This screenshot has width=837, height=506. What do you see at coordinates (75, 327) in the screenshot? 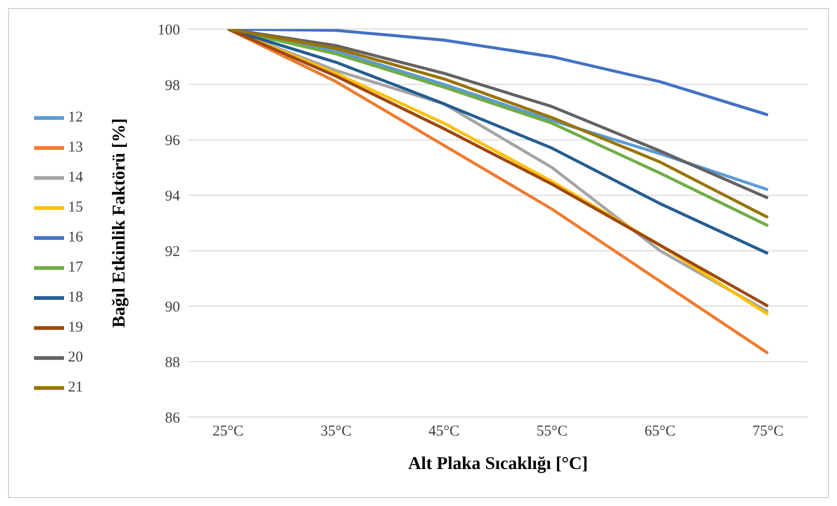
I see `legend-label: 19` at bounding box center [75, 327].